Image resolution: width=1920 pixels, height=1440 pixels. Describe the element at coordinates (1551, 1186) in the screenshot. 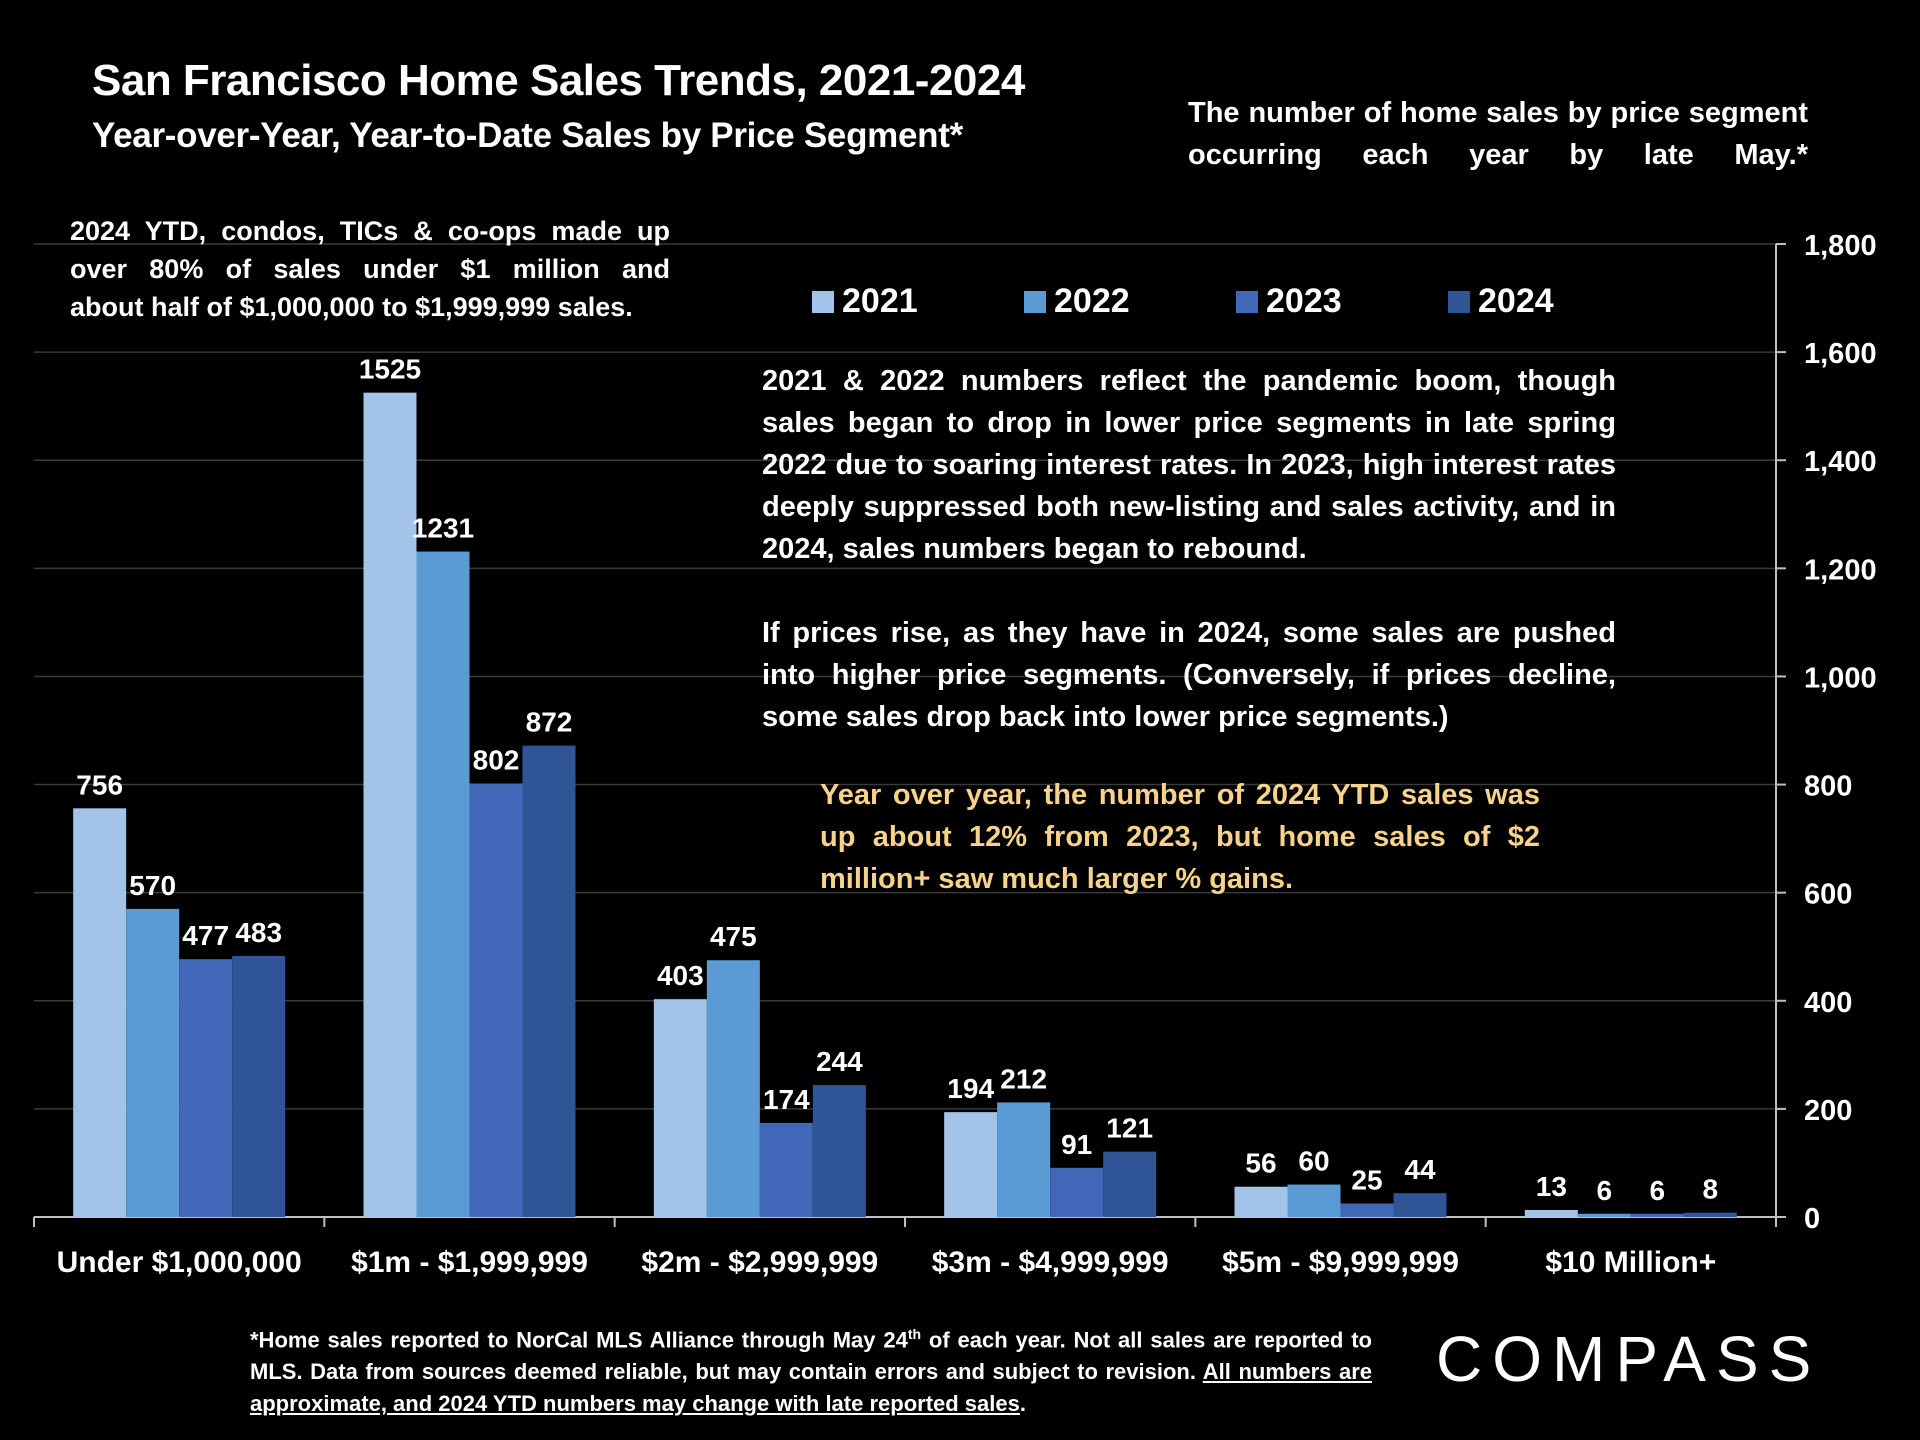

I see `data-label: 13` at that location.